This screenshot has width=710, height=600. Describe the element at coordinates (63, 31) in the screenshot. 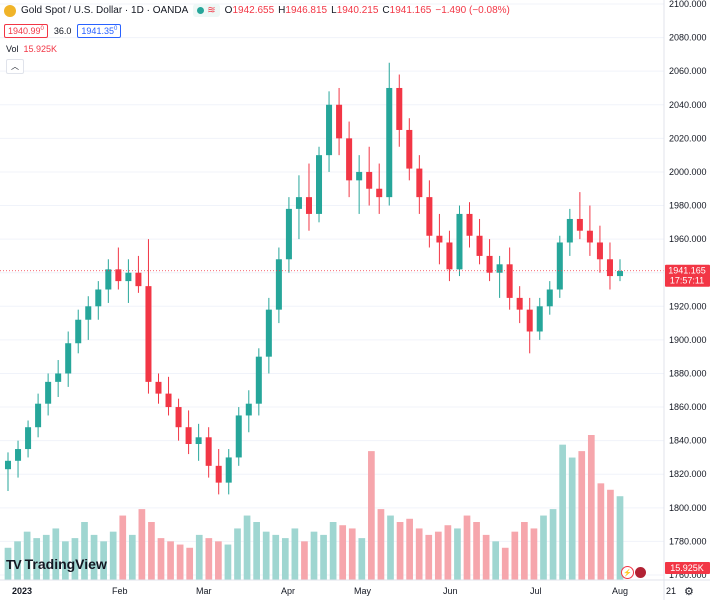

I see `trade-buttons: 1940.990 36.0 1941.350` at that location.